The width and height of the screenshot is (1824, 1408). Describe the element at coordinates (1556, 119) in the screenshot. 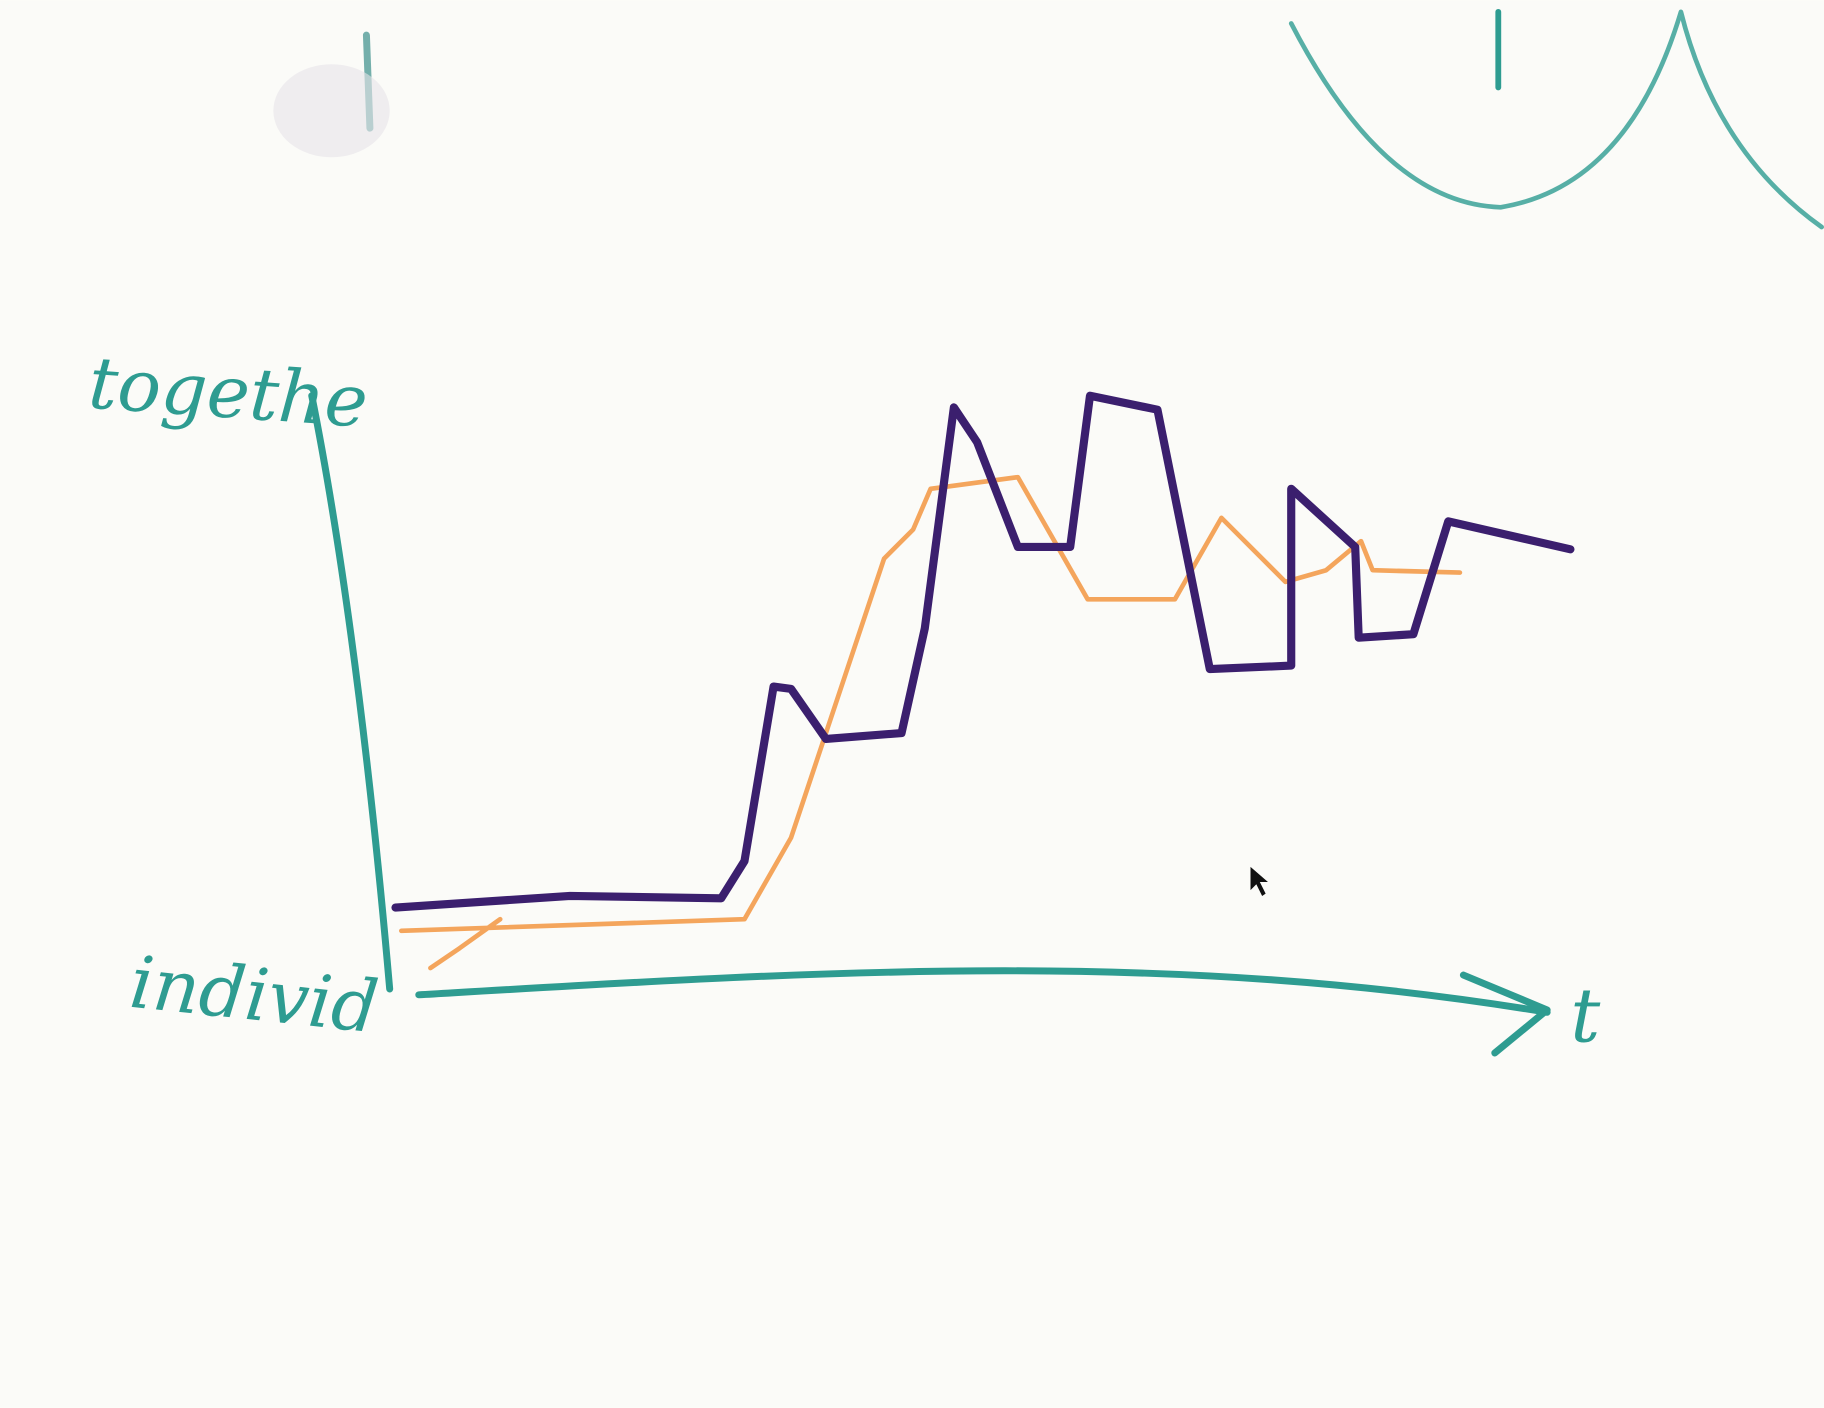

I see `top-arcs` at that location.